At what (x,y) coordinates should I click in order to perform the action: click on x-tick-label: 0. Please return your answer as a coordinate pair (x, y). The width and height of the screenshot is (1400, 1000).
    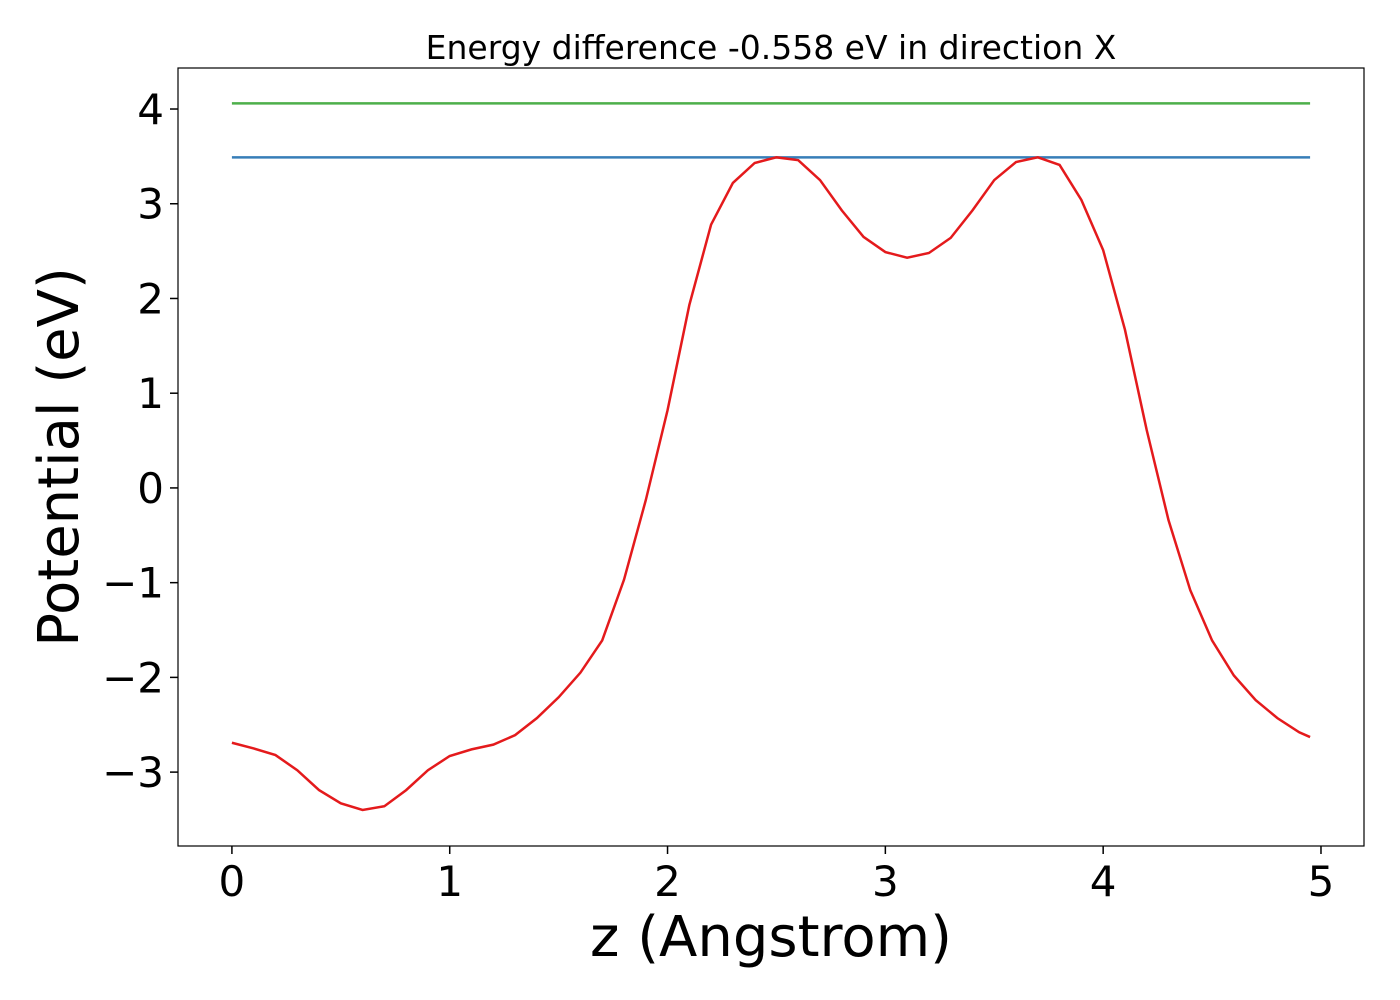
    Looking at the image, I should click on (232, 881).